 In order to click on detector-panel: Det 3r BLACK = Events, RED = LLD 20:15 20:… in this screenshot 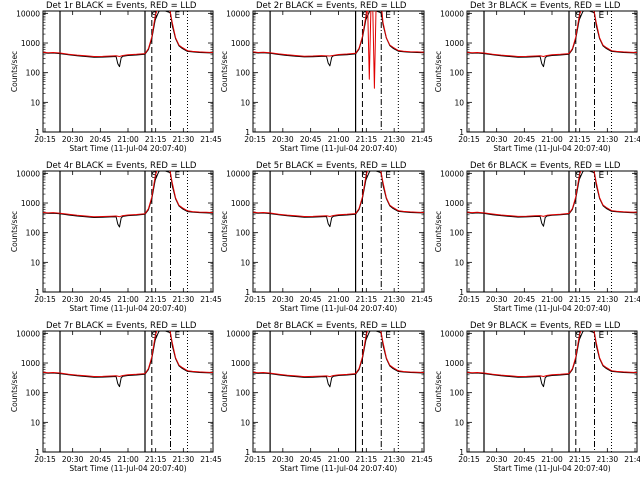, I will do `click(537, 77)`.